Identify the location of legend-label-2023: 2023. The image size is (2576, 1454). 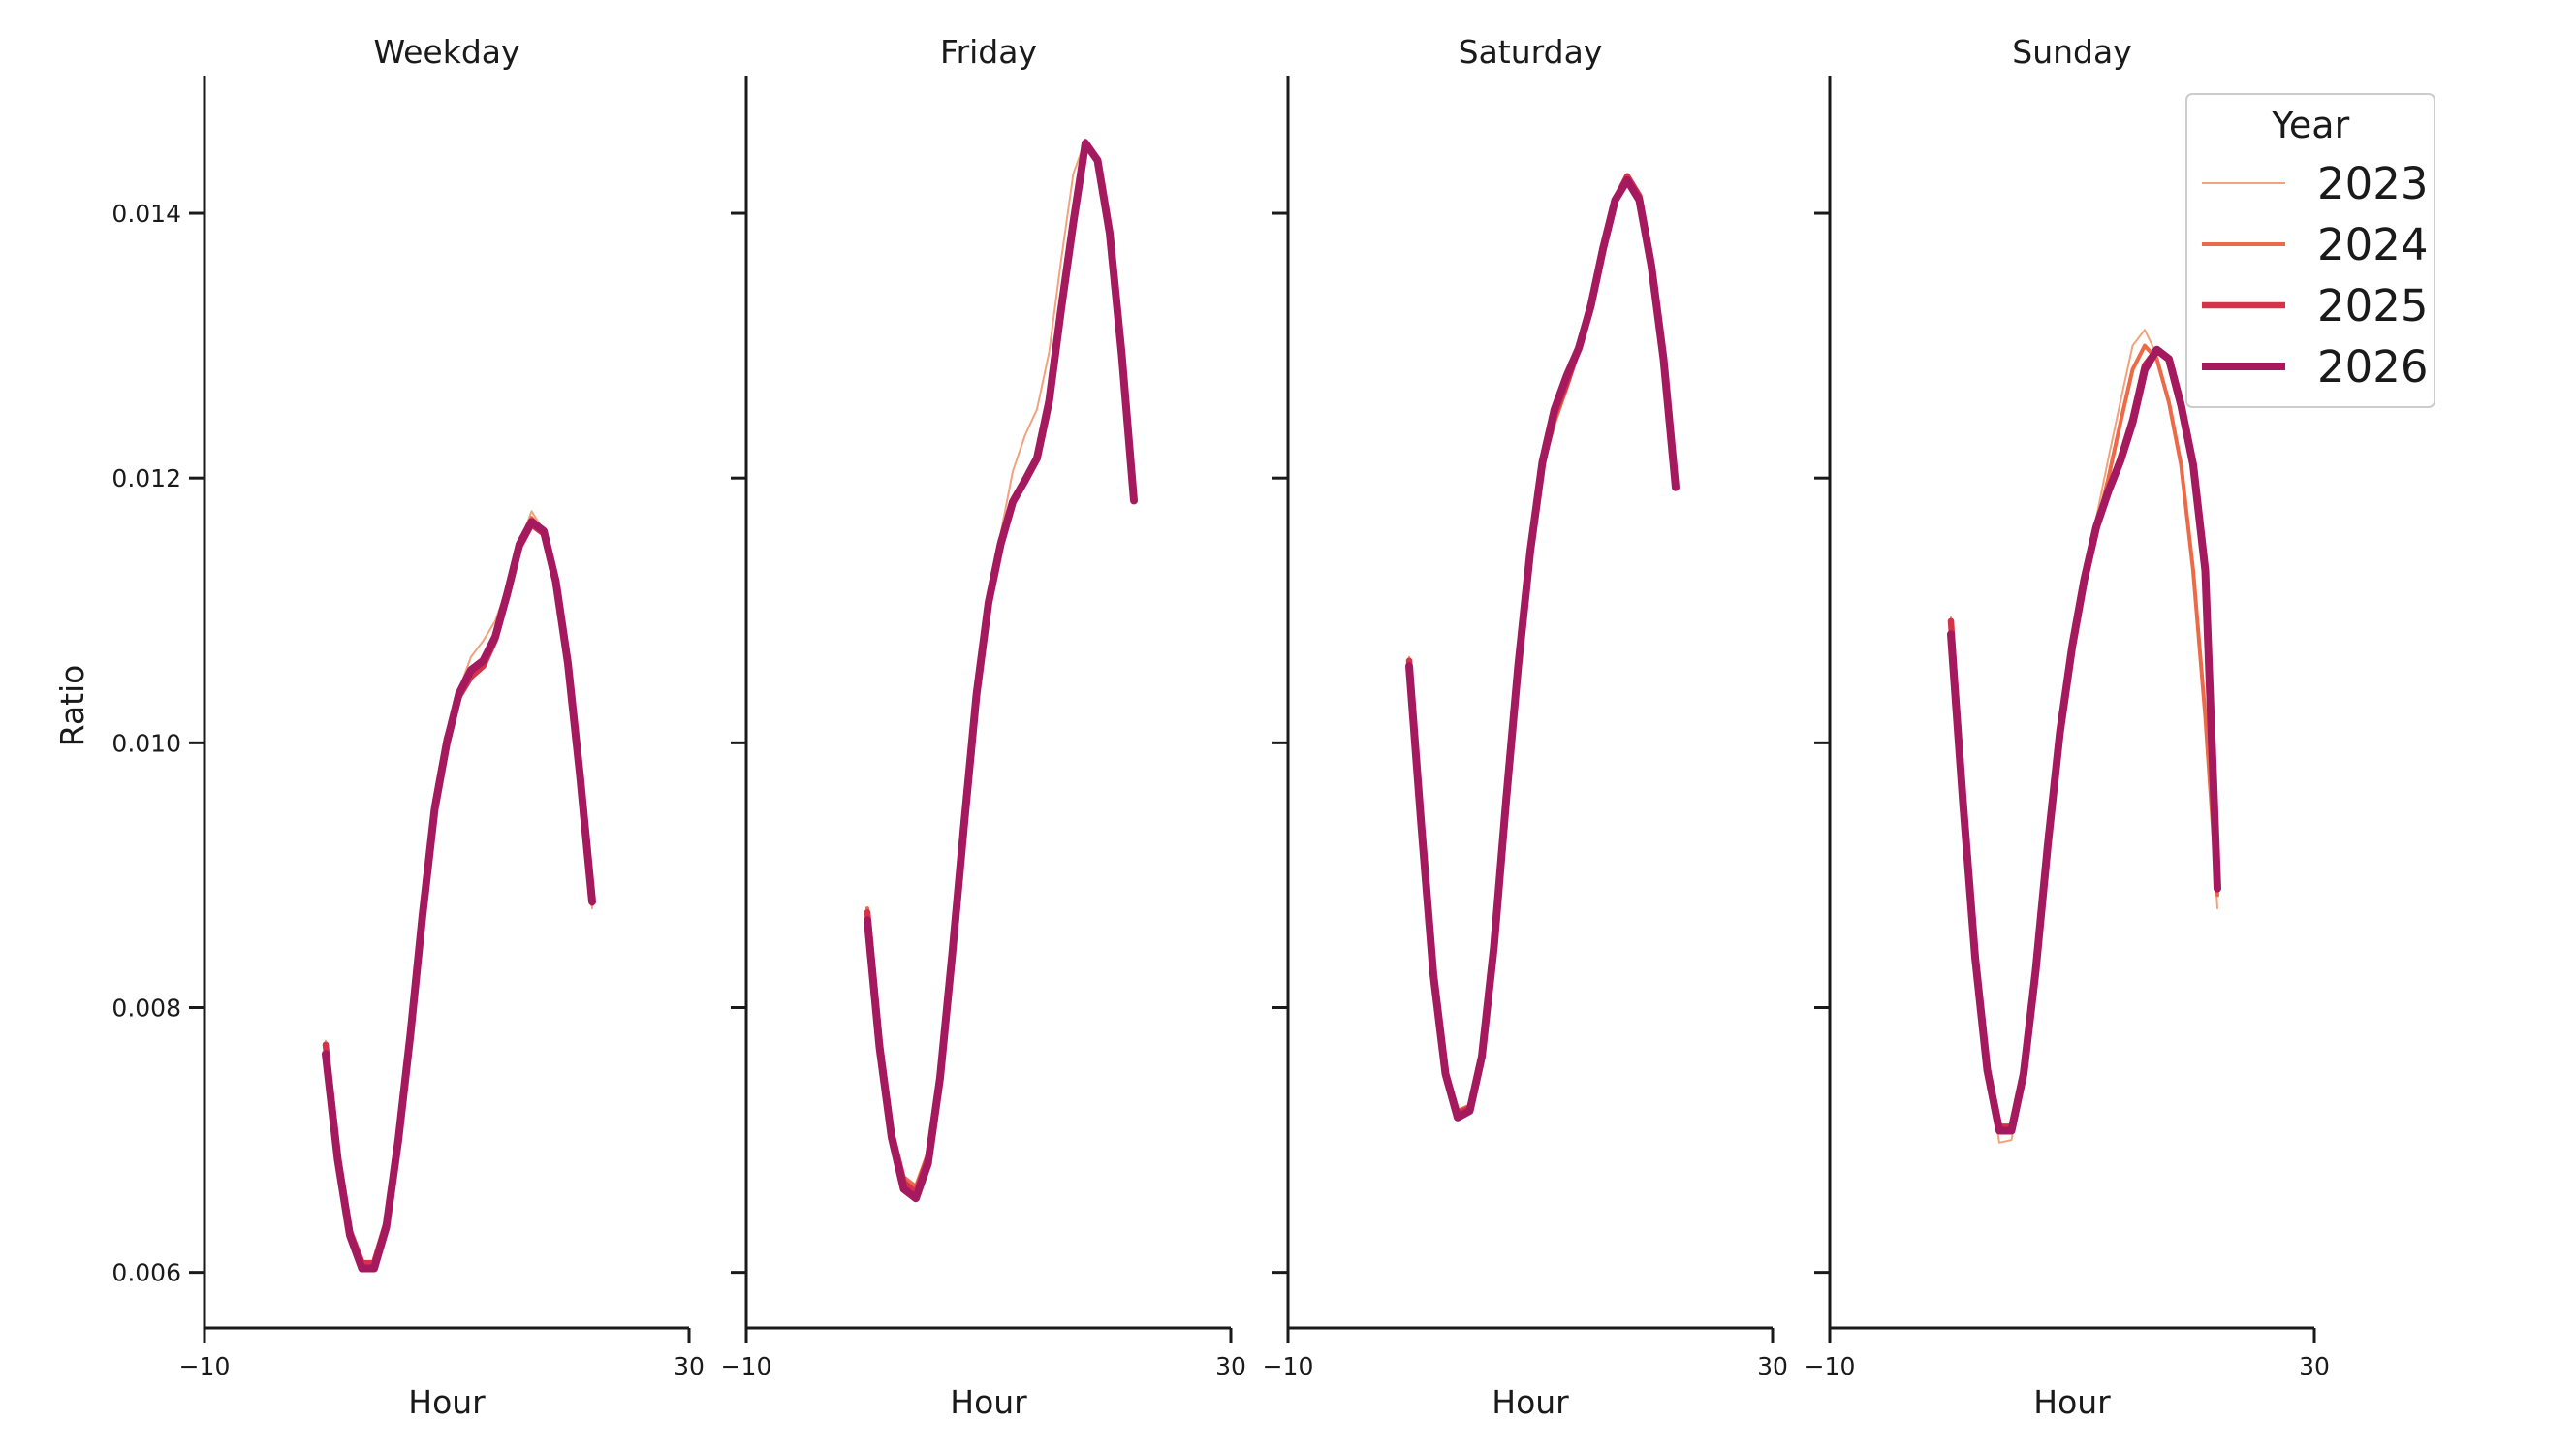
(2373, 184).